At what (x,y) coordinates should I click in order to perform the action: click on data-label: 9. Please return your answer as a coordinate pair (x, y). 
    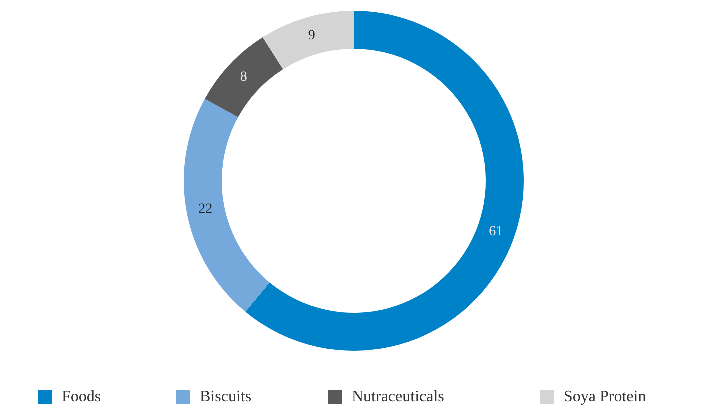
    Looking at the image, I should click on (312, 36).